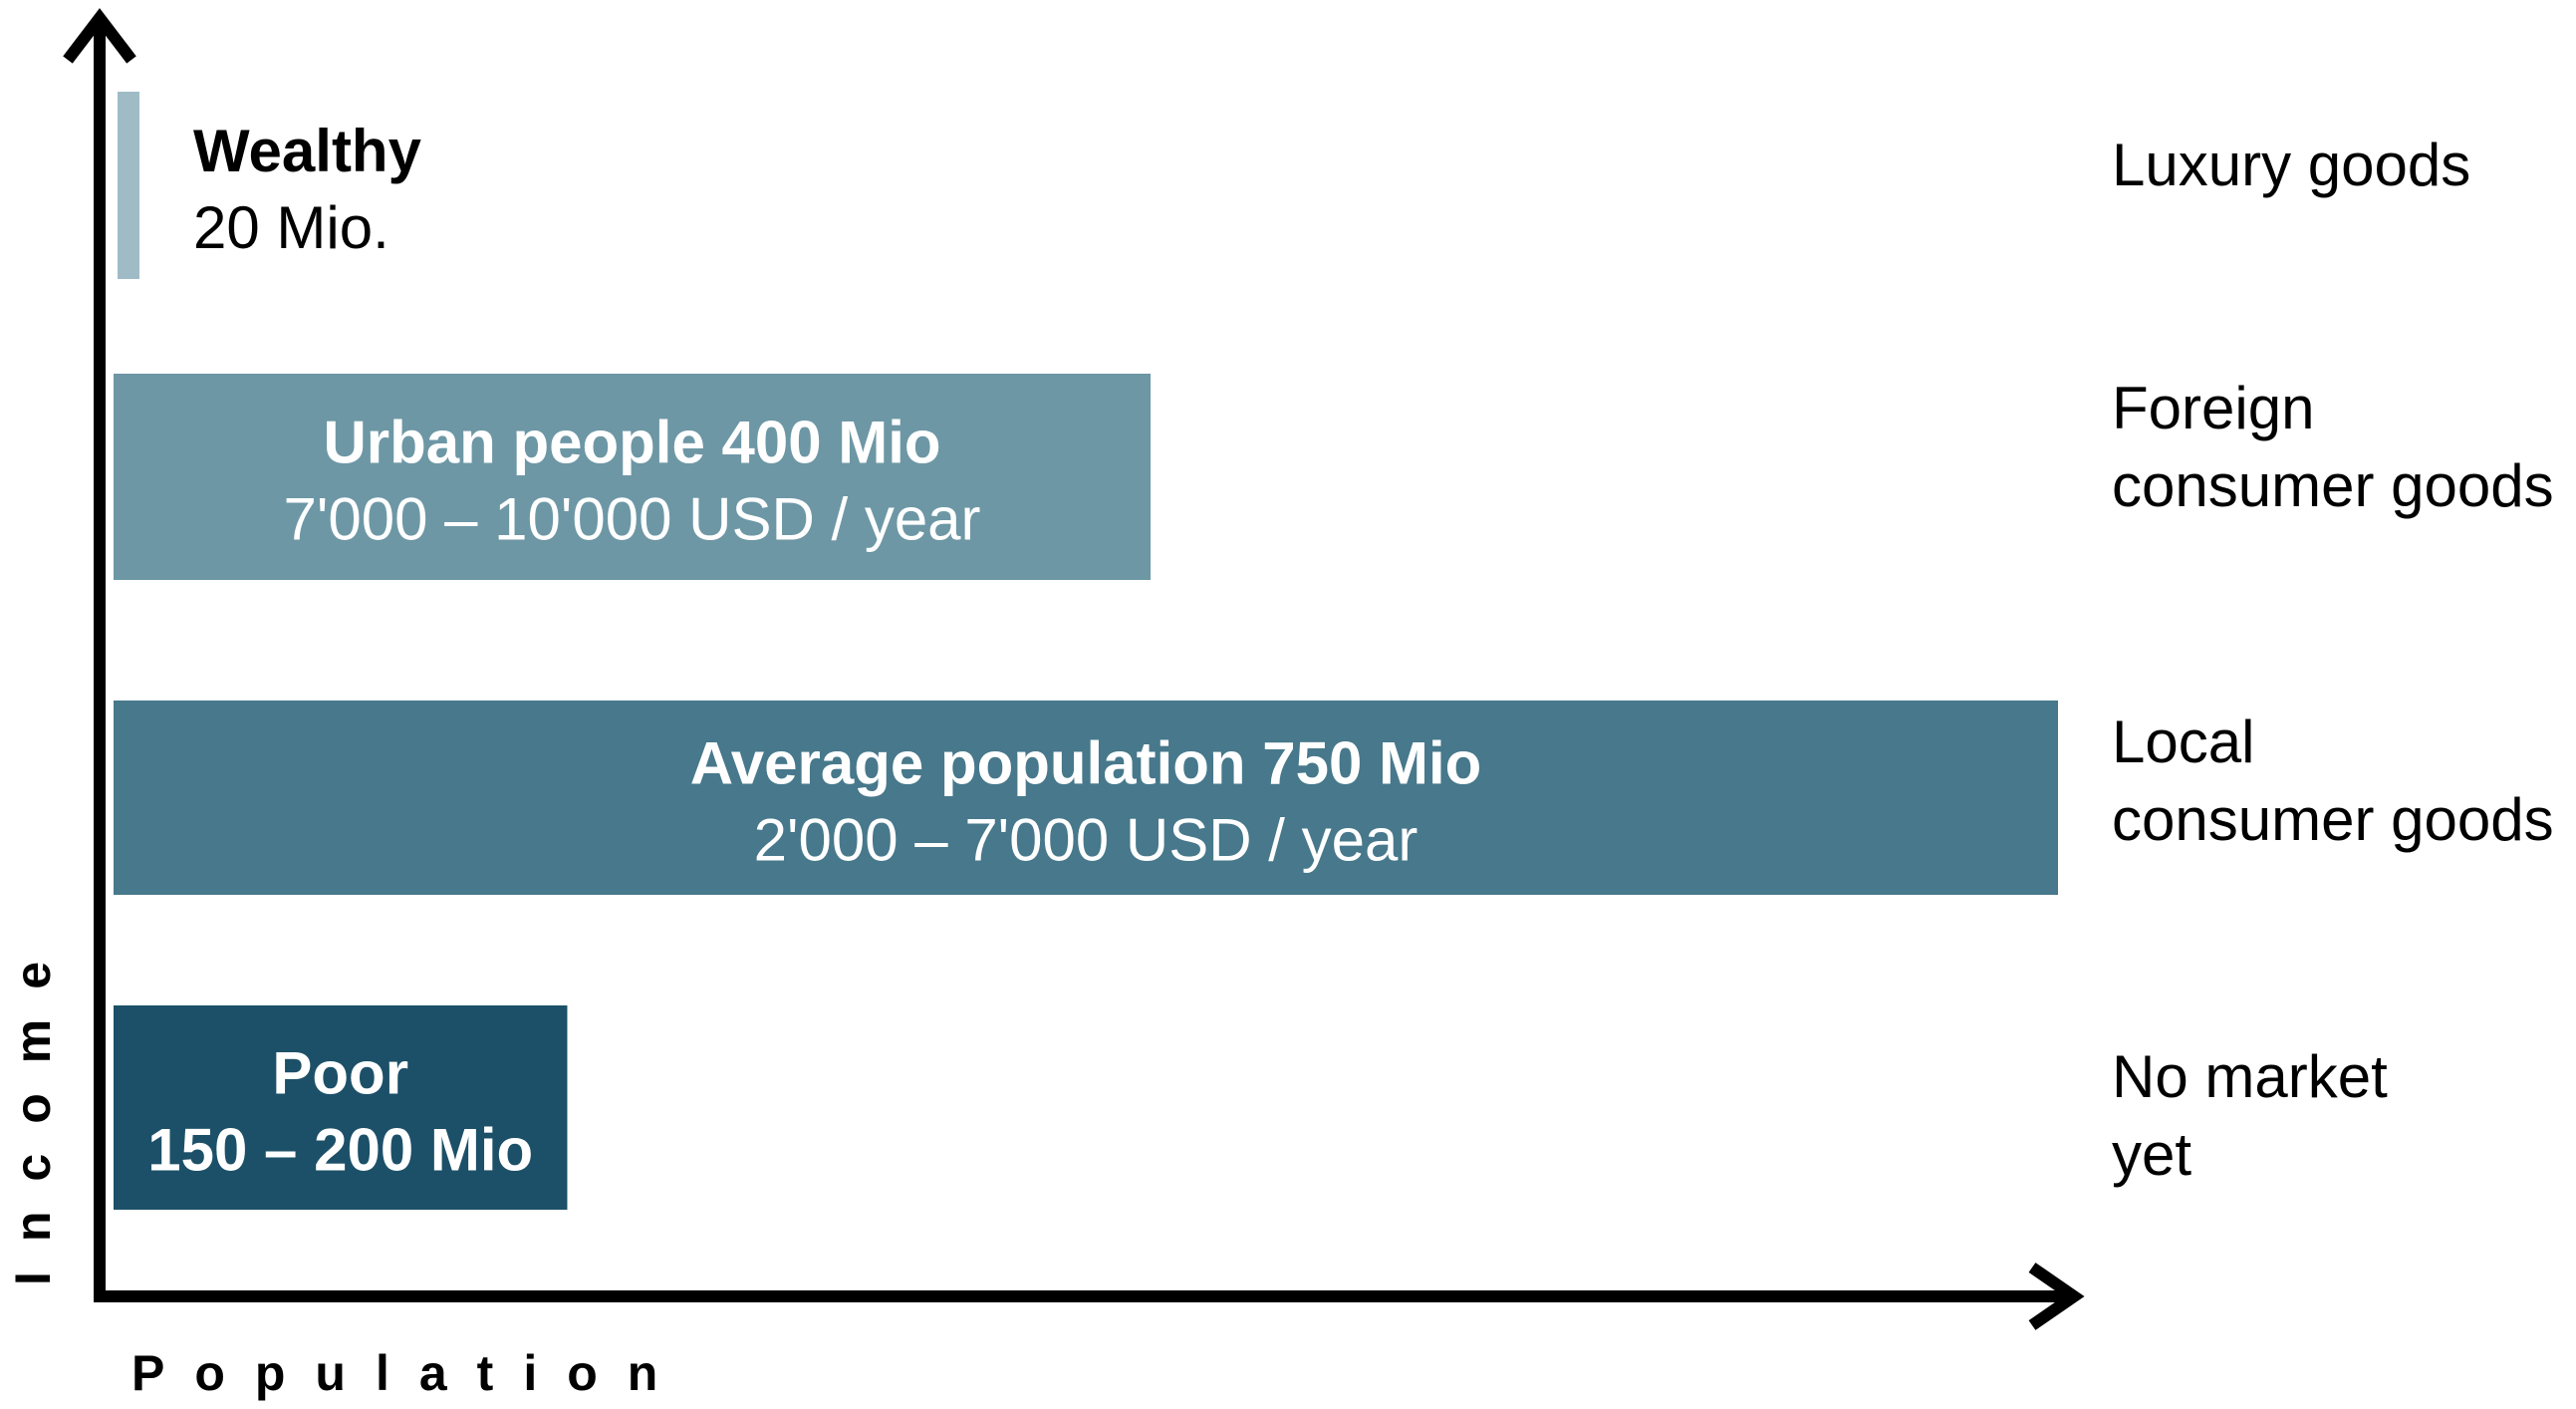  I want to click on bar-average, so click(1086, 798).